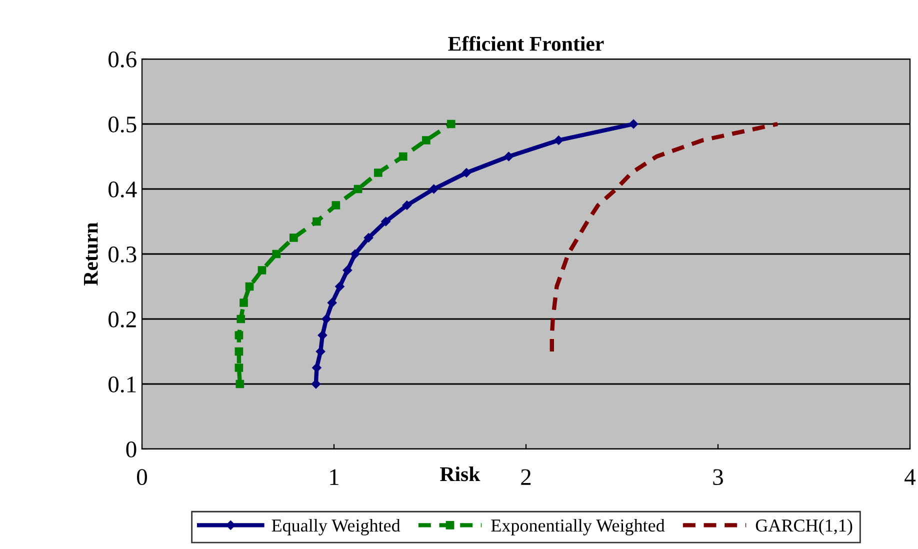  What do you see at coordinates (578, 527) in the screenshot?
I see `legend-label: Exponentially Weighted` at bounding box center [578, 527].